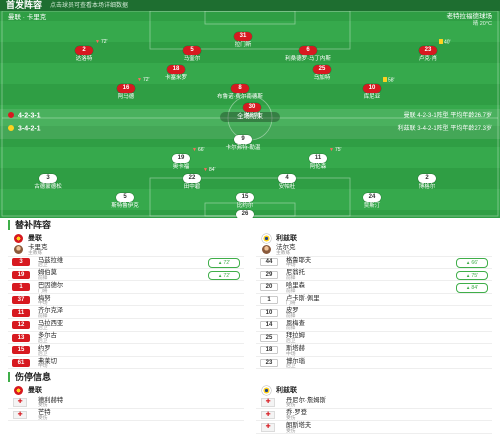  What do you see at coordinates (291, 329) in the screenshot?
I see `sub-player-position: 前锋` at bounding box center [291, 329].